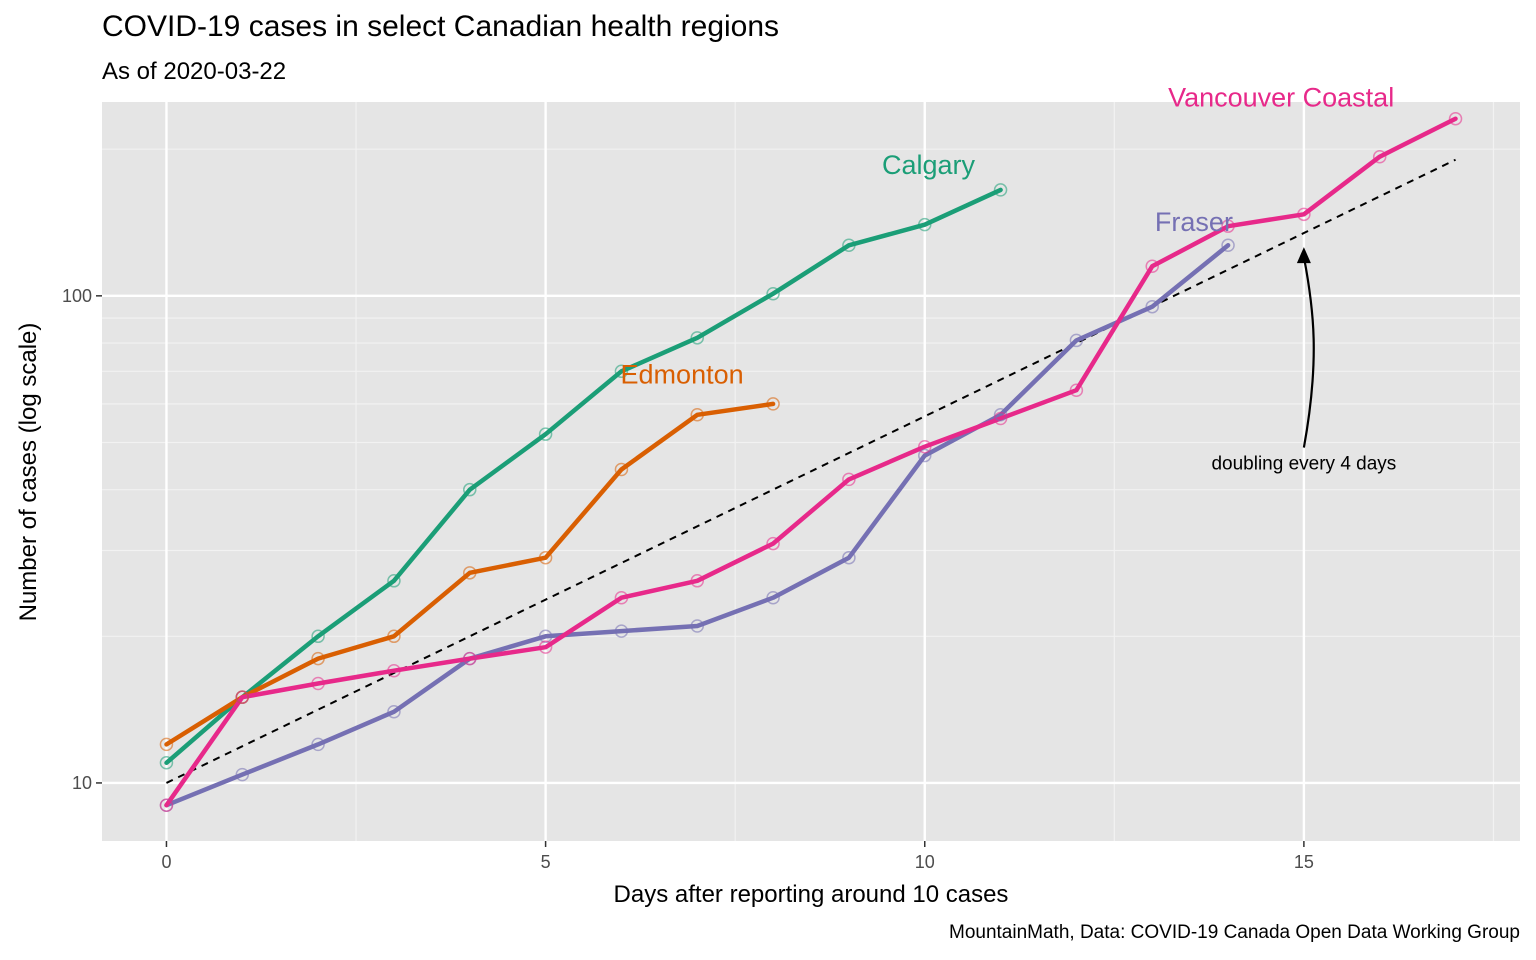 The width and height of the screenshot is (1536, 960). Describe the element at coordinates (1303, 255) in the screenshot. I see `arrow-head-icon` at that location.